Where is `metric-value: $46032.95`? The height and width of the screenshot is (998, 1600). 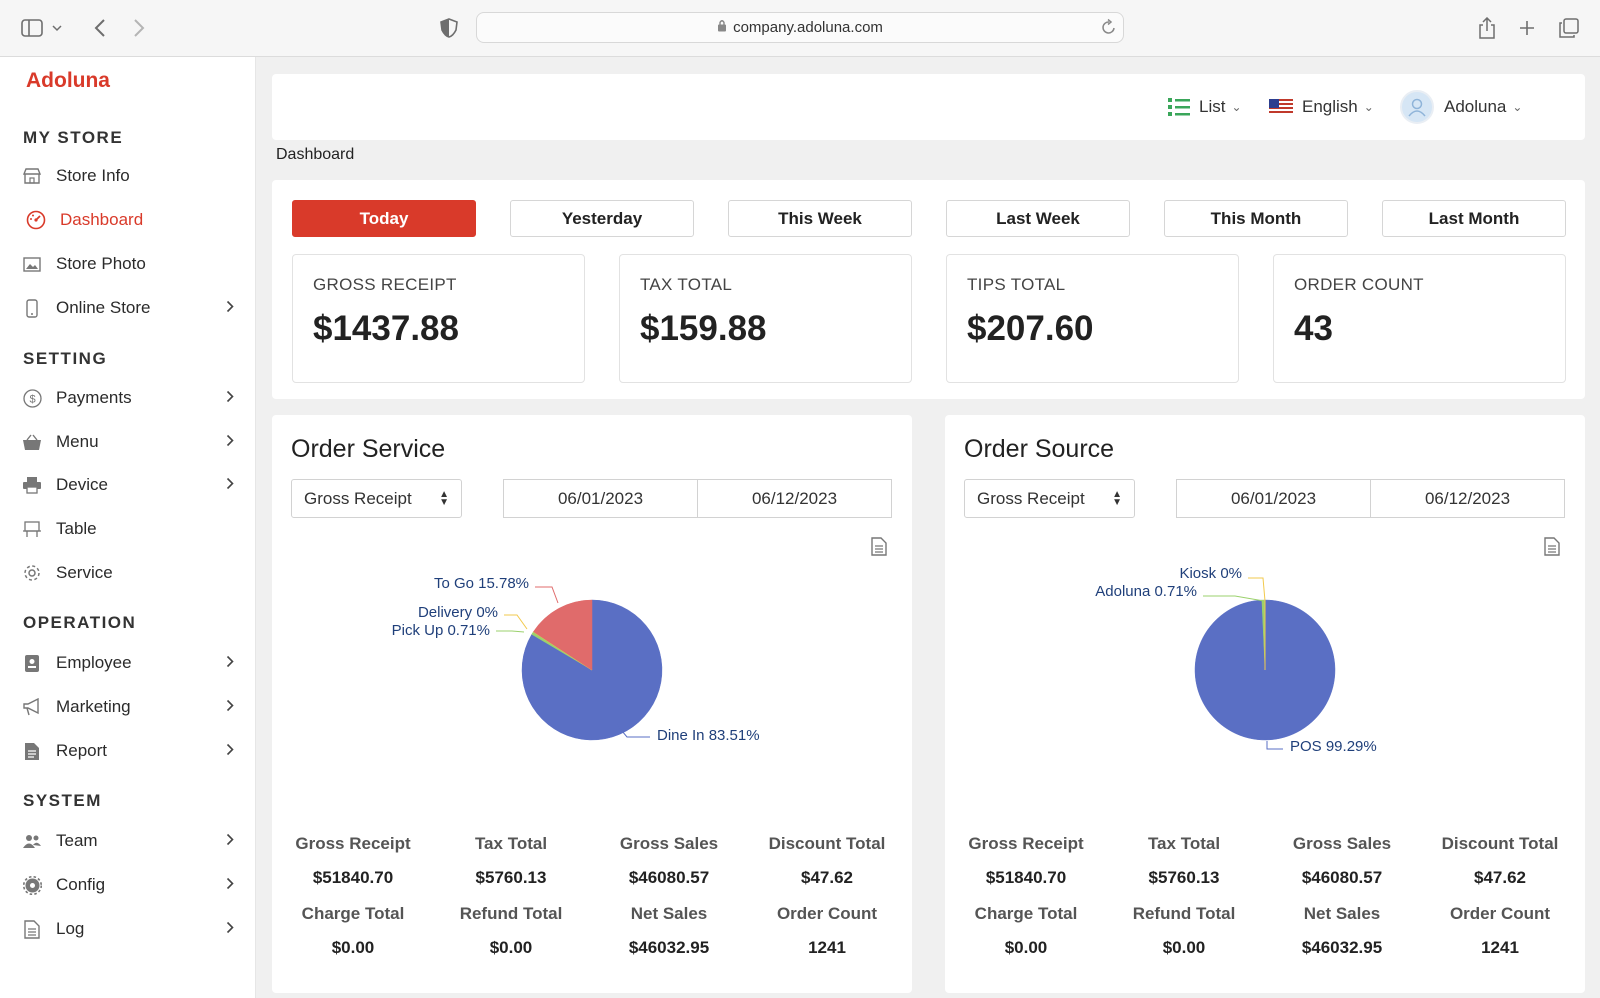
metric-value: $46032.95 is located at coordinates (1342, 947).